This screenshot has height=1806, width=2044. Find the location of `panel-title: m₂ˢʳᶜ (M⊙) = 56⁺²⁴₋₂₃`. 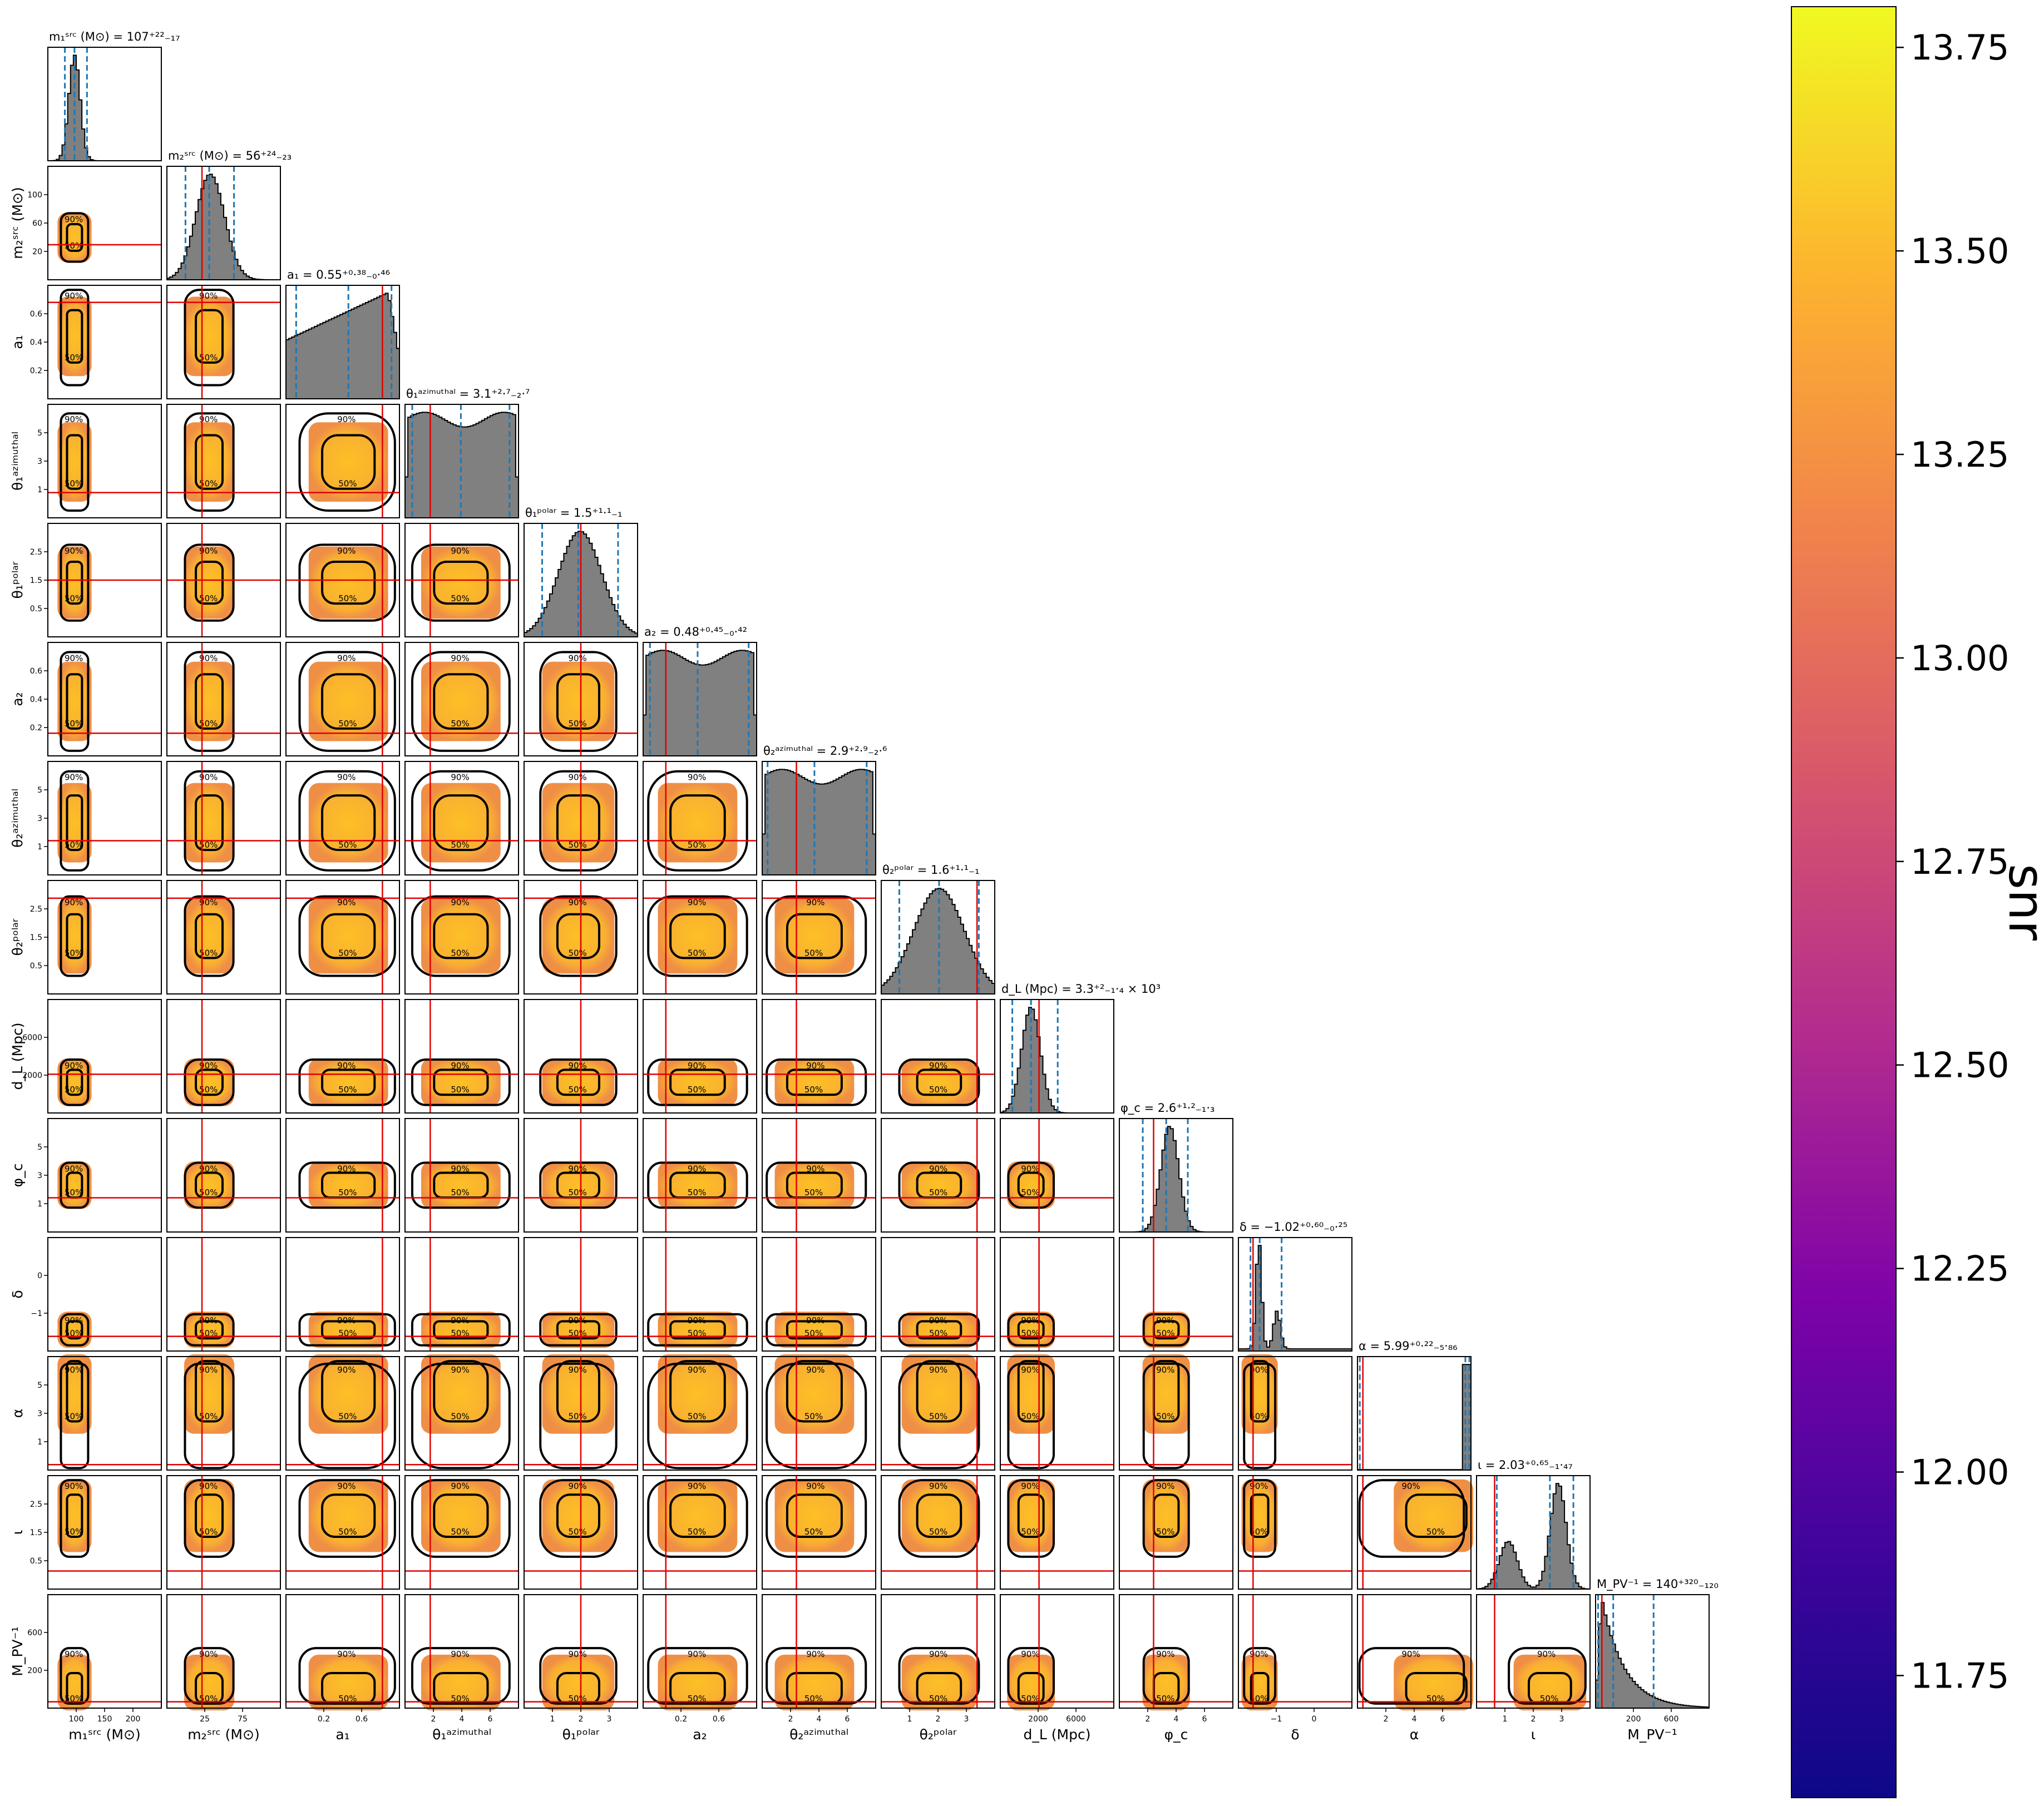

panel-title: m₂ˢʳᶜ (M⊙) = 56⁺²⁴₋₂₃ is located at coordinates (230, 155).